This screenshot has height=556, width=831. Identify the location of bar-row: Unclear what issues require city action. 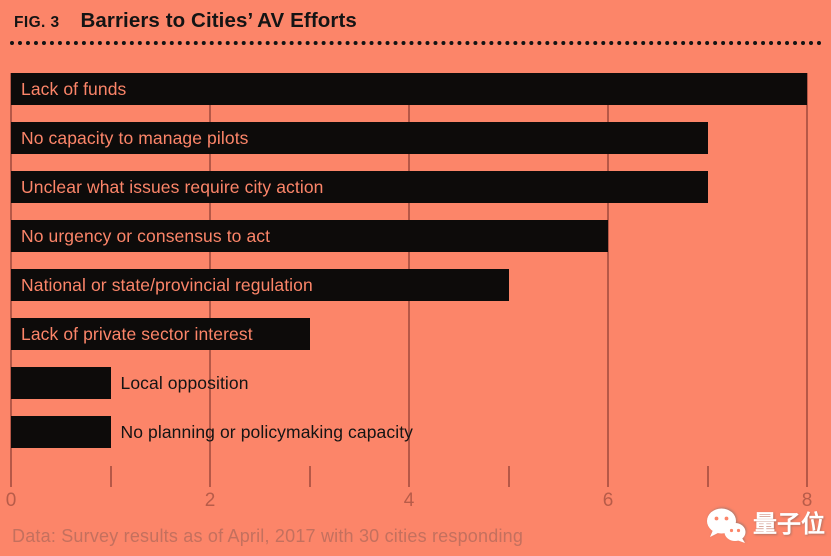
(415, 187).